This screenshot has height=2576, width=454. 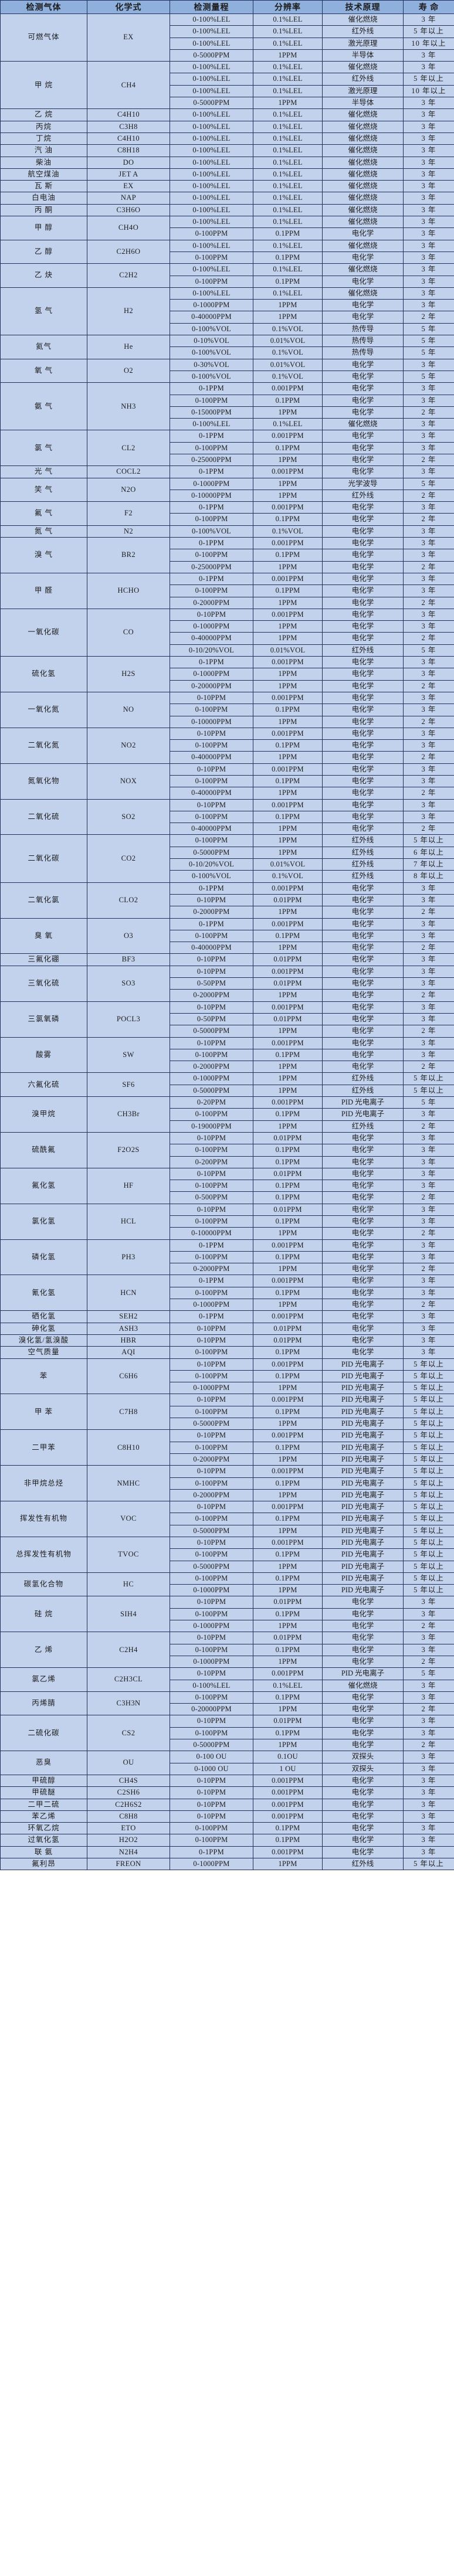 What do you see at coordinates (211, 877) in the screenshot?
I see `cell-range: 0-100%VOL` at bounding box center [211, 877].